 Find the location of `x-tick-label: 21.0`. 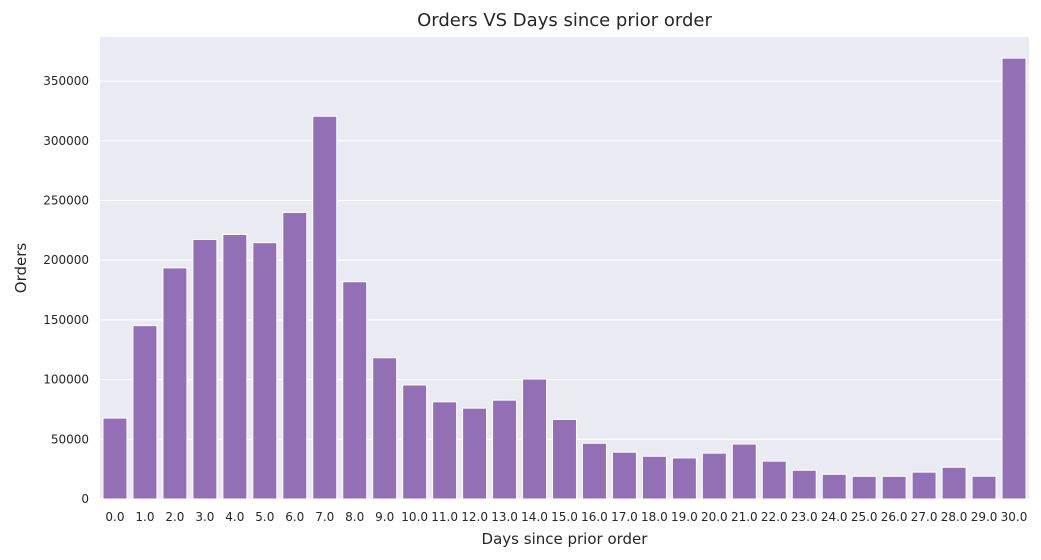

x-tick-label: 21.0 is located at coordinates (744, 517).